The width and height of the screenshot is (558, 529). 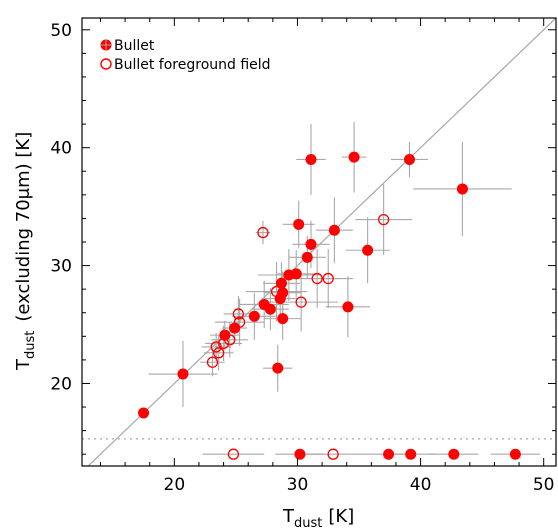 What do you see at coordinates (308, 522) in the screenshot?
I see `x-axis-label-sub: dust` at bounding box center [308, 522].